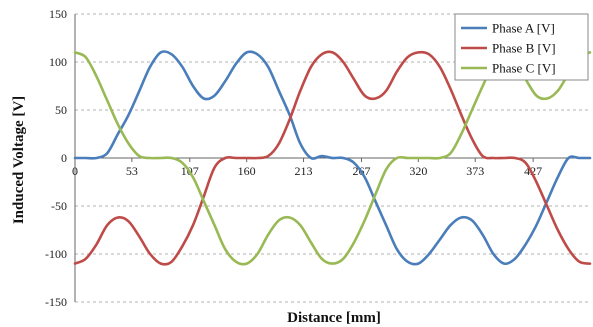 Image resolution: width=593 pixels, height=327 pixels. What do you see at coordinates (64, 158) in the screenshot?
I see `y-tick-label: 0` at bounding box center [64, 158].